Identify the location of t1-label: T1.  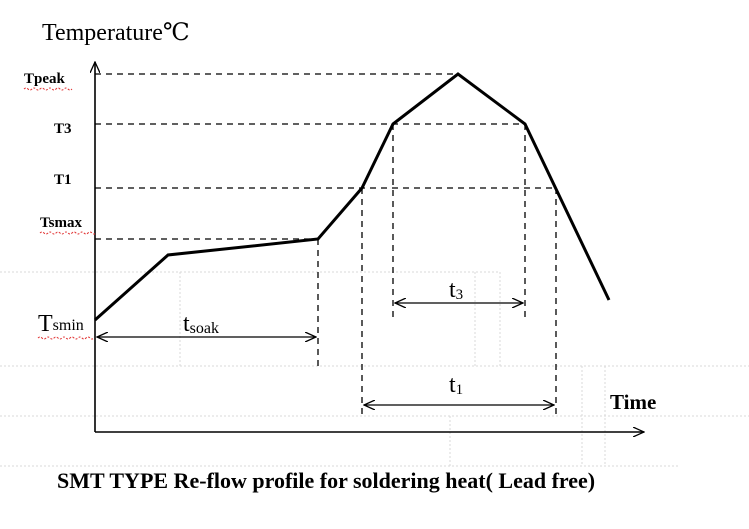
(63, 180).